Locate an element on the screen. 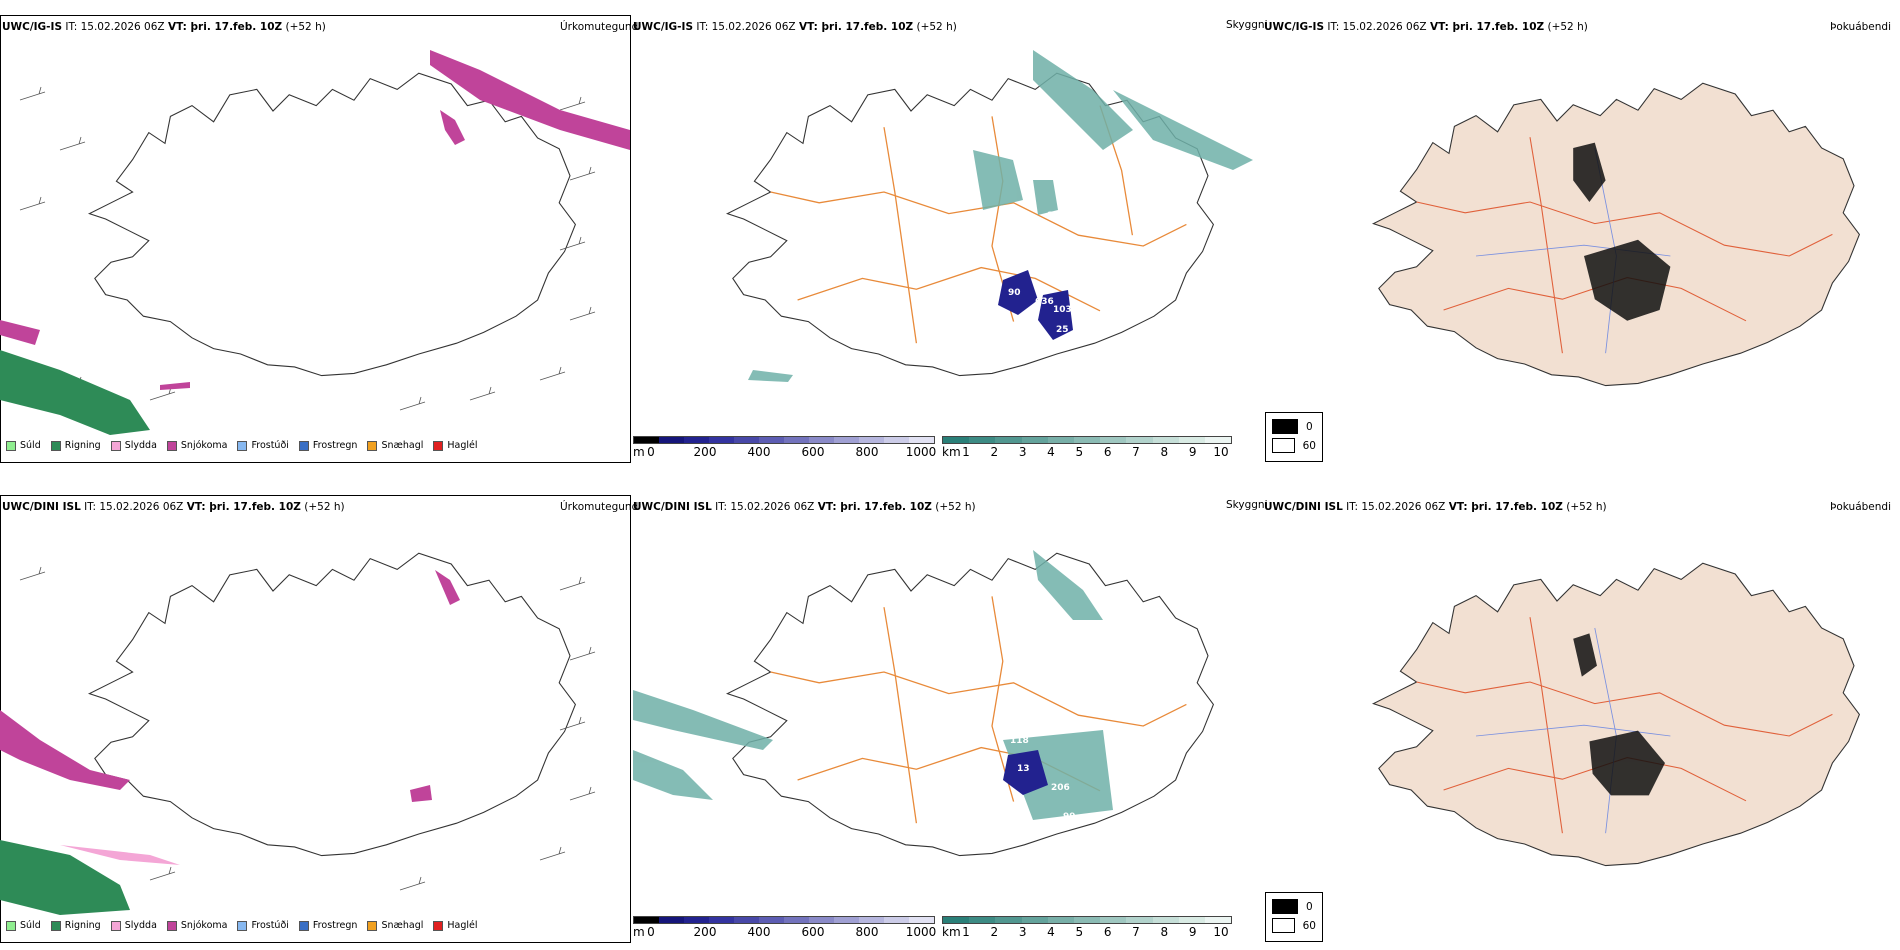  ceiling-label: 103 is located at coordinates (1062, 310).